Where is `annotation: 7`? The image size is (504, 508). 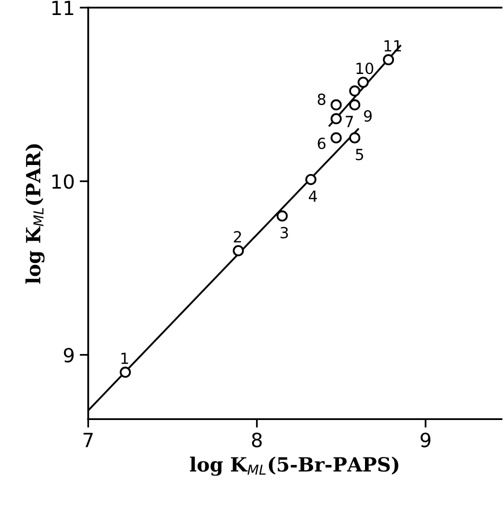
annotation: 7 is located at coordinates (349, 122).